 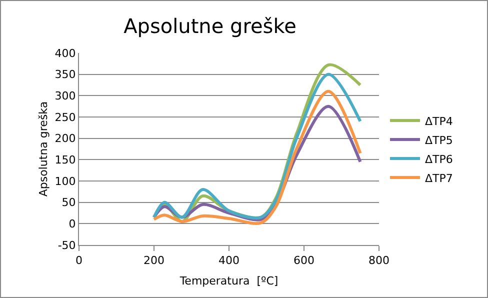 What do you see at coordinates (154, 261) in the screenshot?
I see `x-tick-label: 200` at bounding box center [154, 261].